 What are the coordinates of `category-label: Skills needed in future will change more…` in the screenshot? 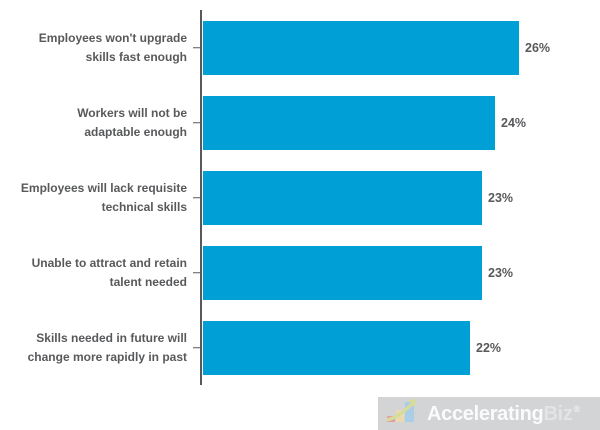 It's located at (107, 347).